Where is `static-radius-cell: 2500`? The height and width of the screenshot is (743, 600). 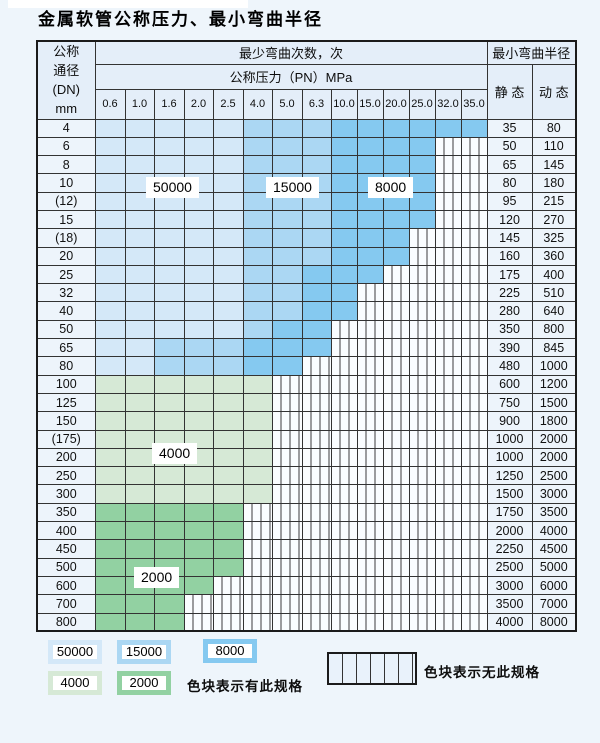 static-radius-cell: 2500 is located at coordinates (509, 567).